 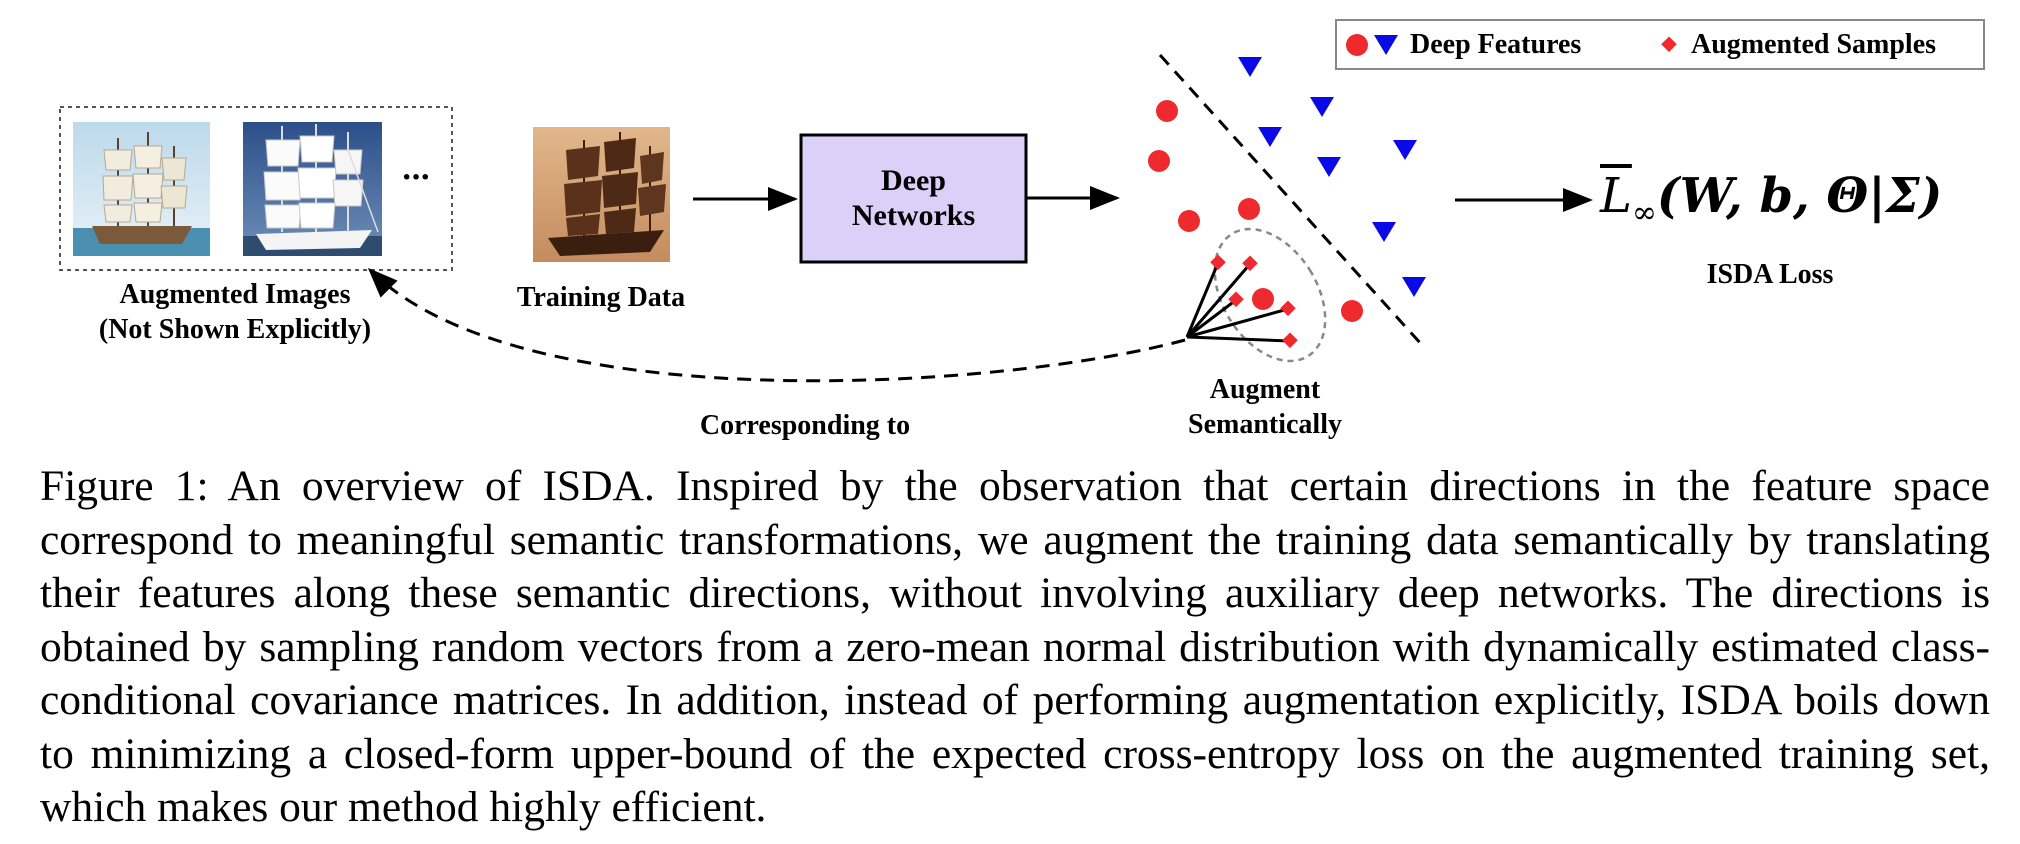 I want to click on deep-networks-box, so click(x=913, y=198).